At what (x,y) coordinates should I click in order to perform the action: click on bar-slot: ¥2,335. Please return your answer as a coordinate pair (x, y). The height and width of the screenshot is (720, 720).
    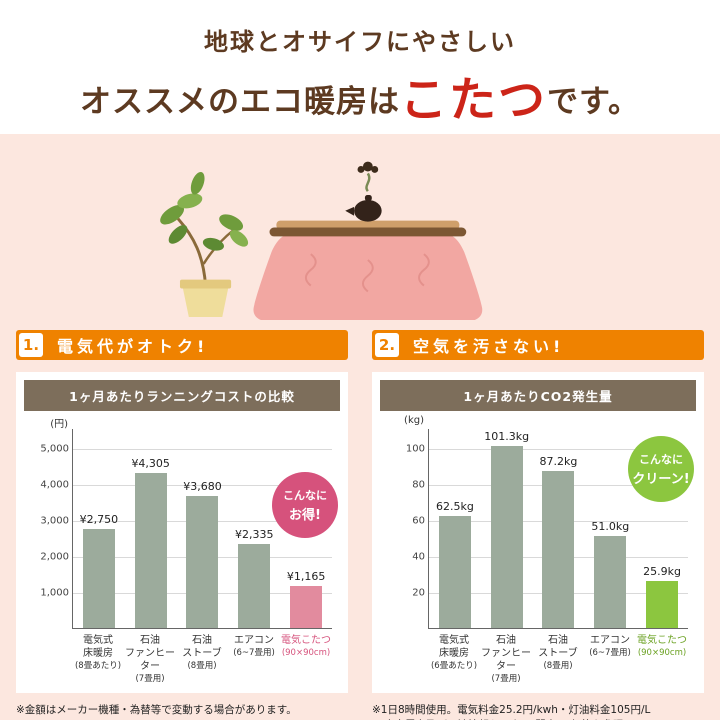
    Looking at the image, I should click on (254, 528).